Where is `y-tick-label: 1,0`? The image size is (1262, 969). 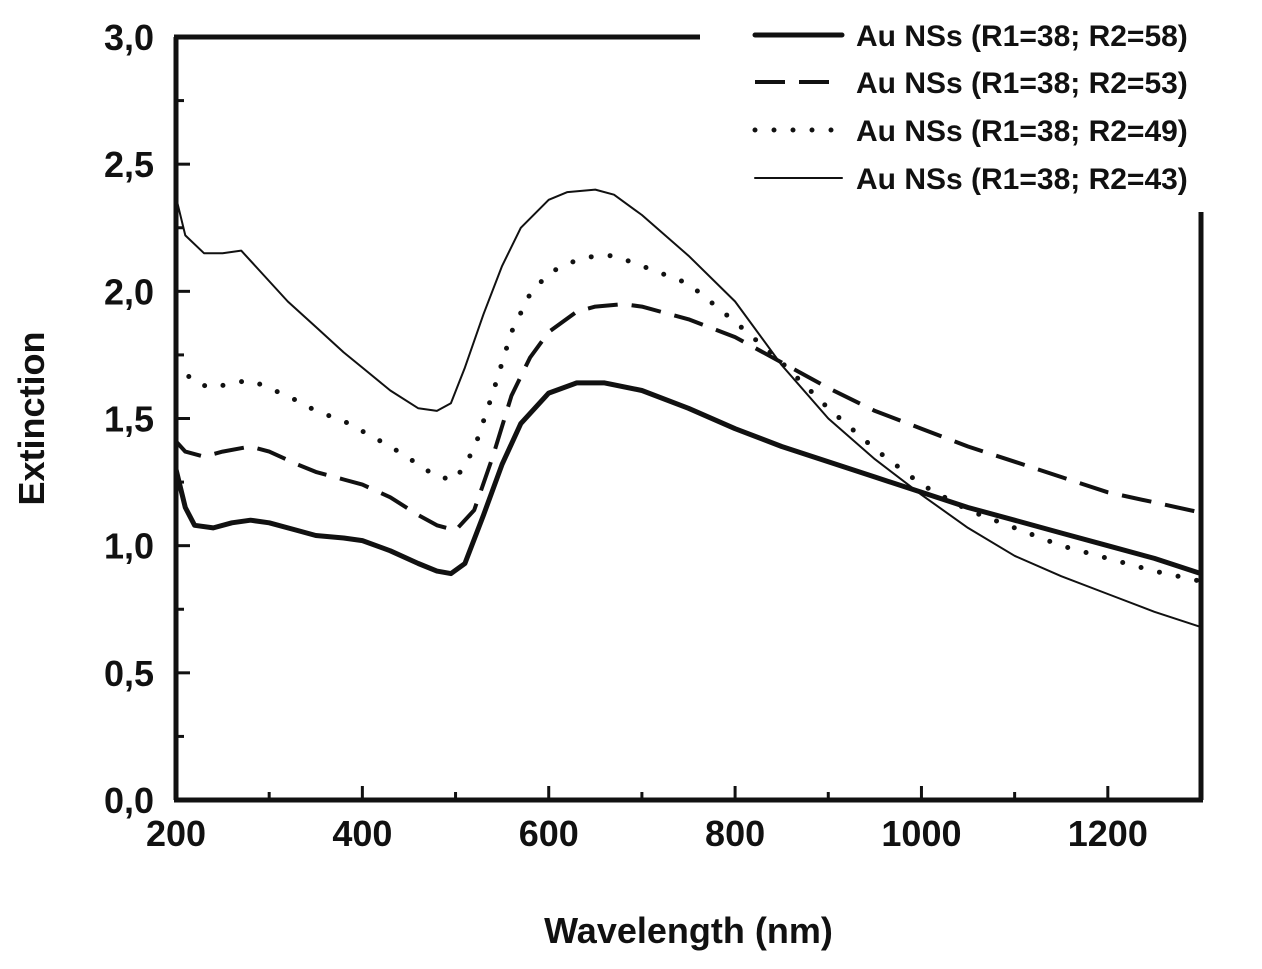
y-tick-label: 1,0 is located at coordinates (129, 546).